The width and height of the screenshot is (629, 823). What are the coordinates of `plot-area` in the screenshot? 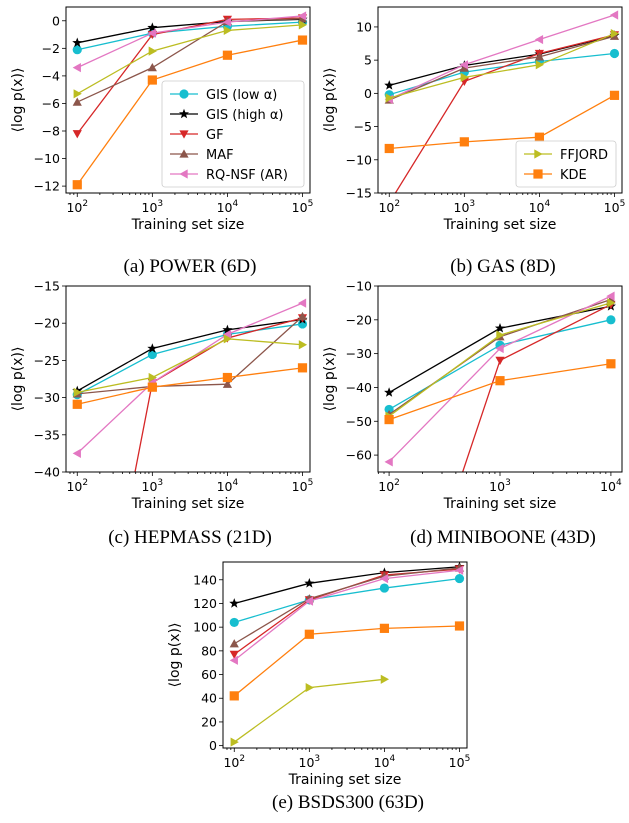 It's located at (502, 101).